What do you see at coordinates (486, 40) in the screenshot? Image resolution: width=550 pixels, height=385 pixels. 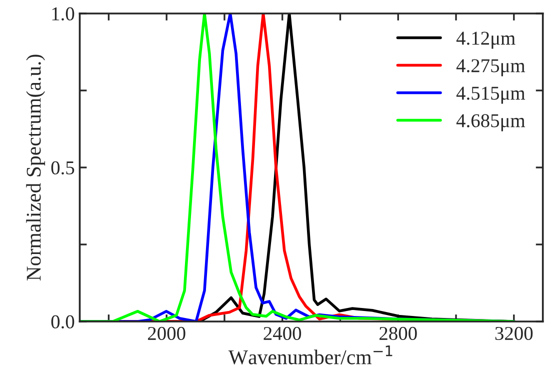 I see `legend-label: 4.12μm` at bounding box center [486, 40].